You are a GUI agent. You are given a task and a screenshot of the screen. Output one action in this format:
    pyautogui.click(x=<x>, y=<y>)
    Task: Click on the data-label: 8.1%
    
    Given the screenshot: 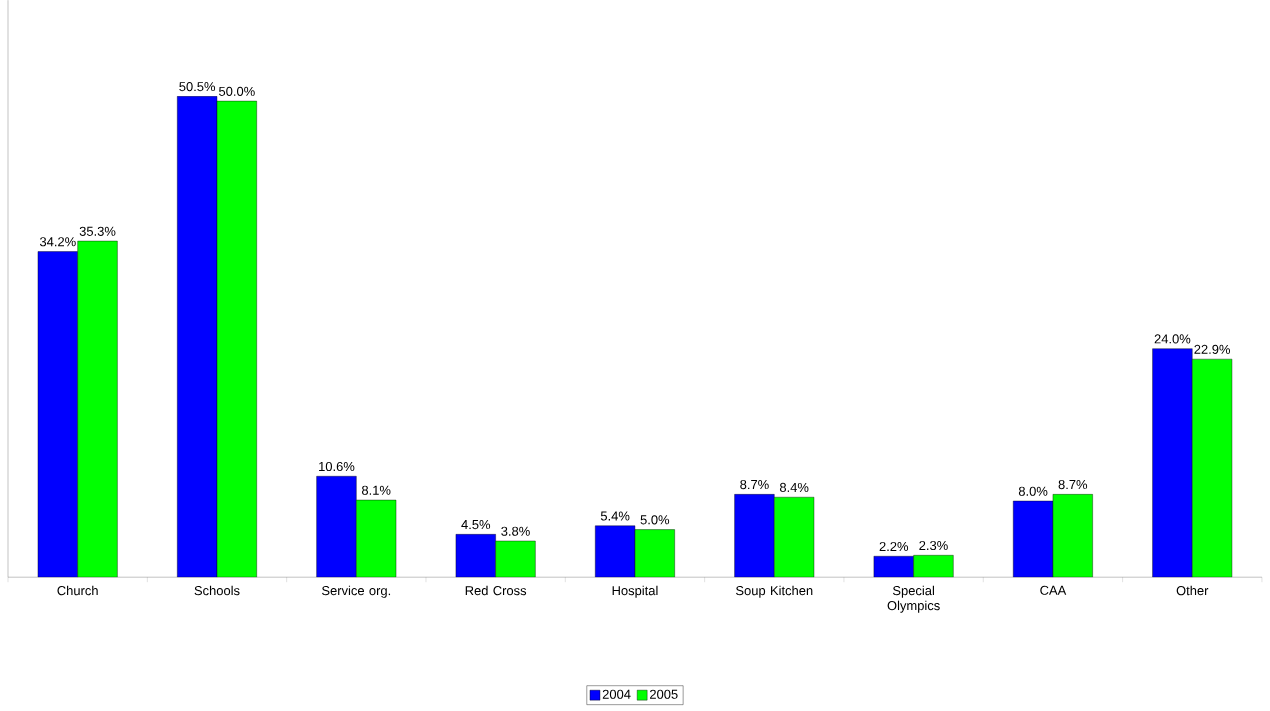 What is the action you would take?
    pyautogui.click(x=376, y=490)
    